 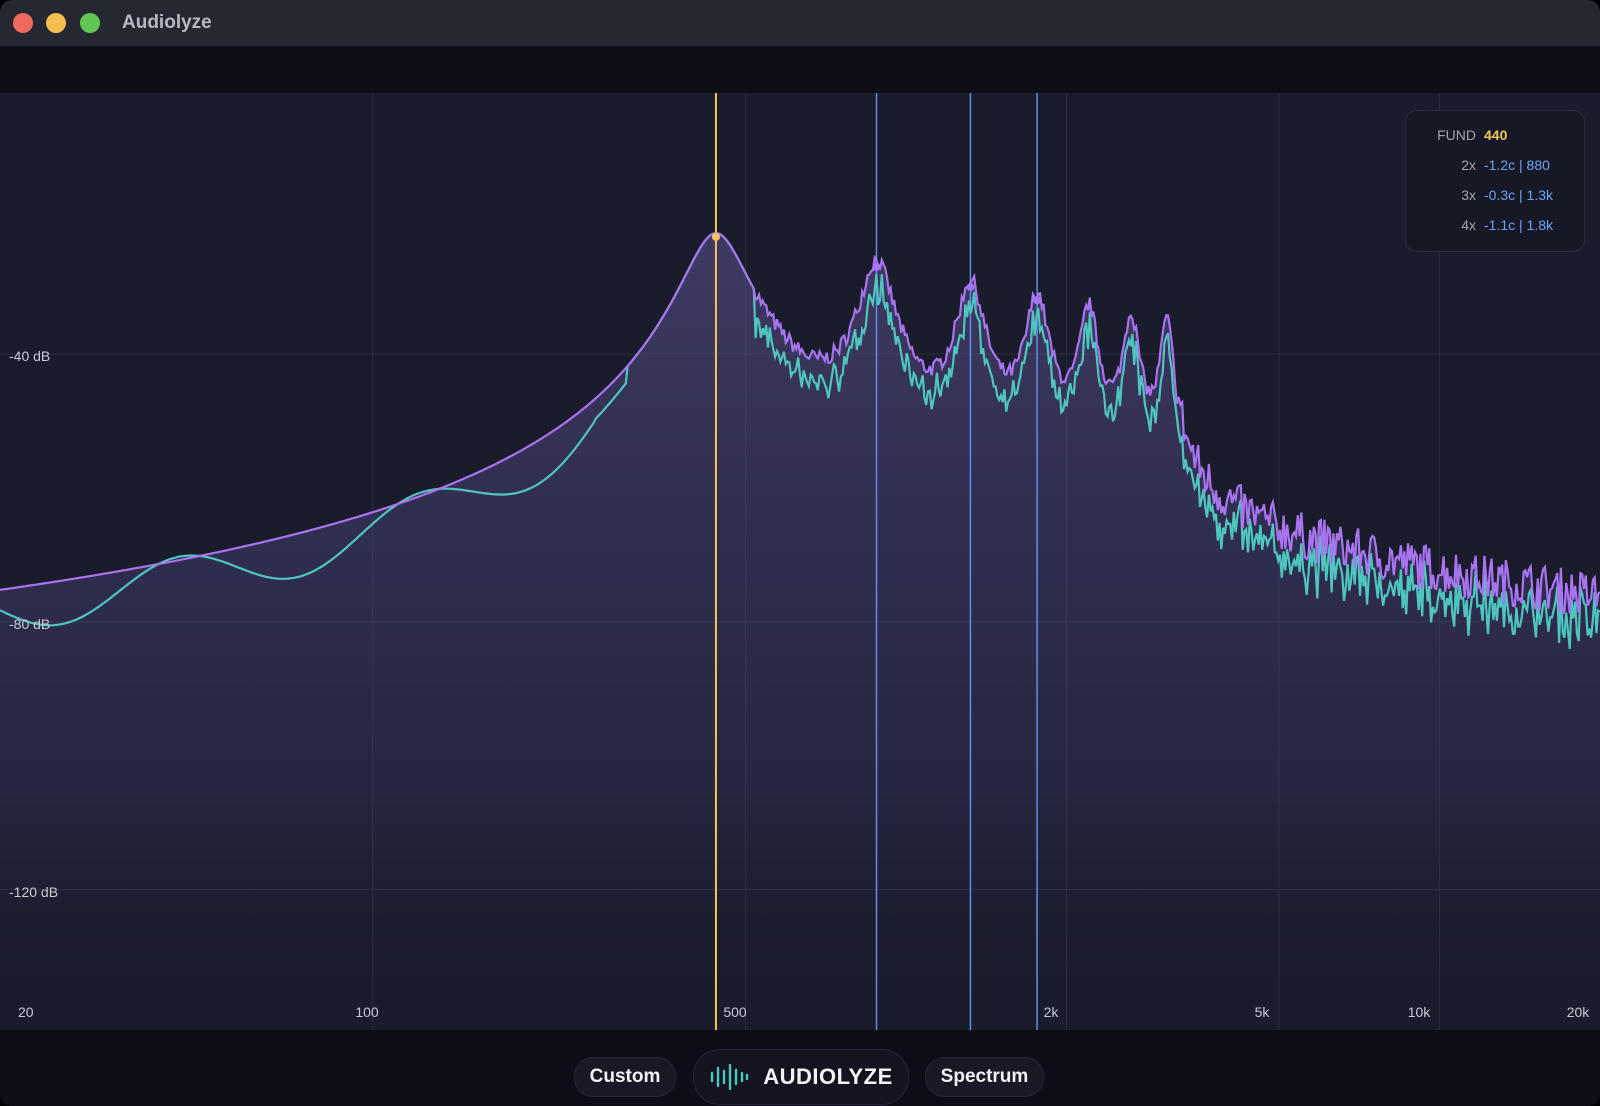 What do you see at coordinates (56, 23) in the screenshot?
I see `minimize-window-button` at bounding box center [56, 23].